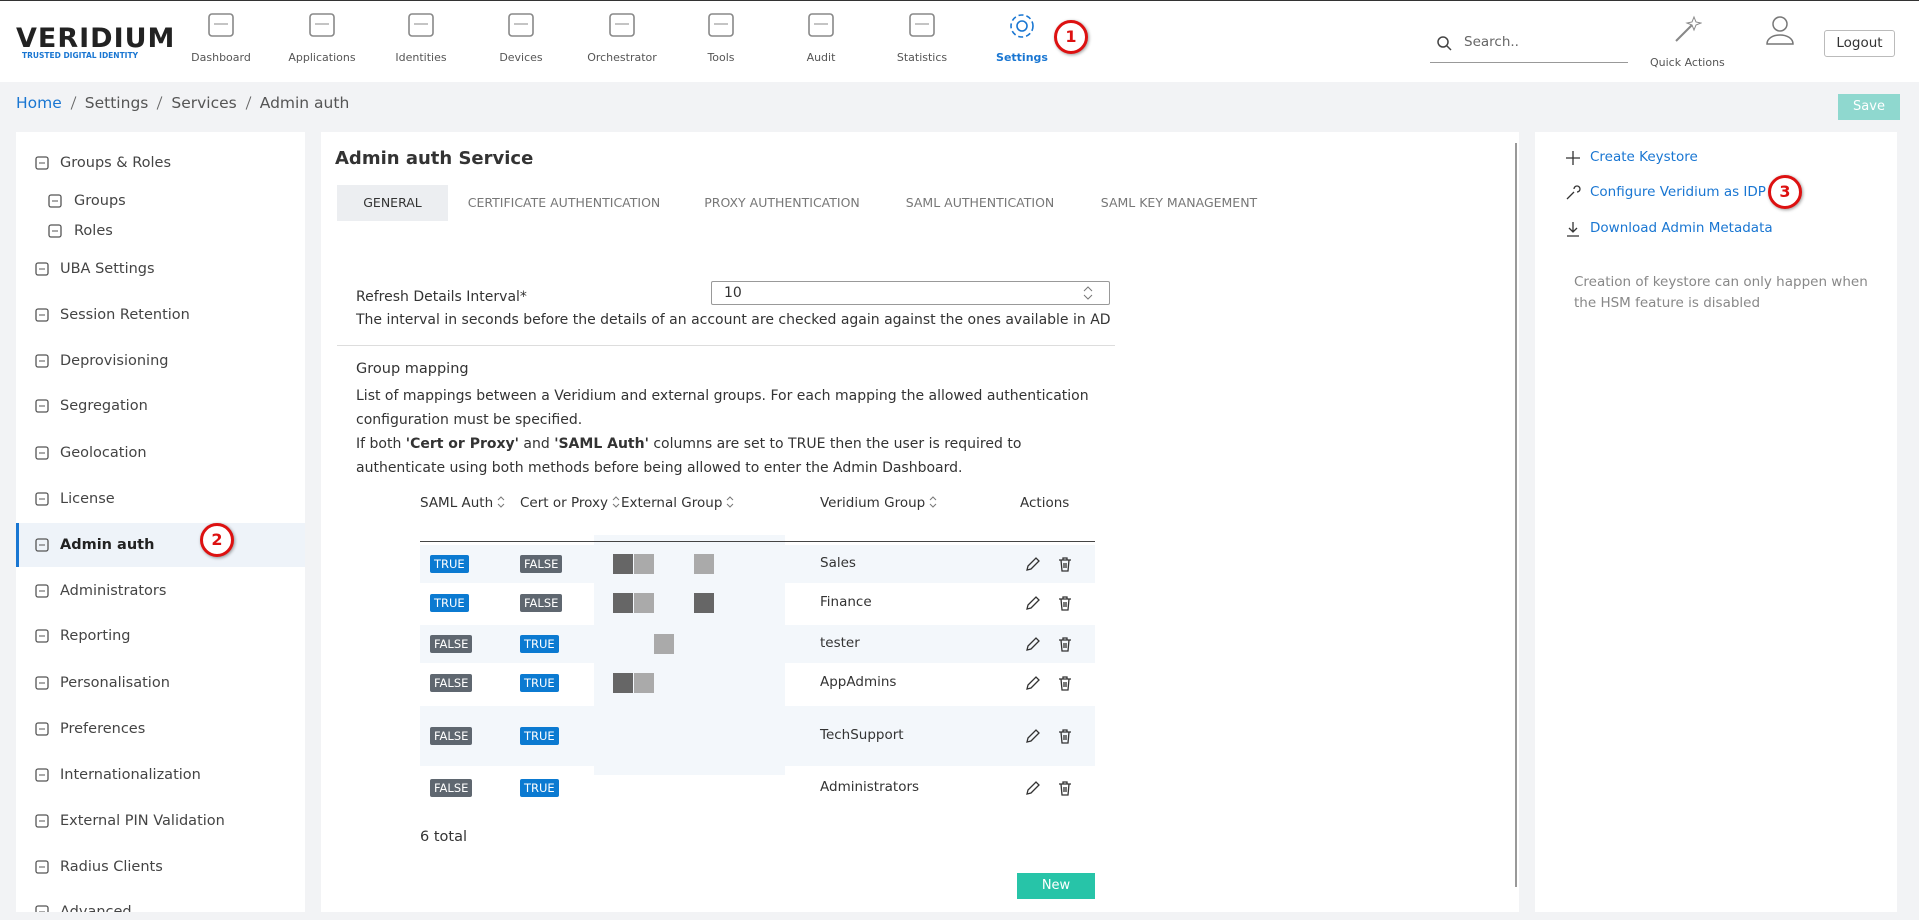 This screenshot has width=1919, height=920. What do you see at coordinates (782, 202) in the screenshot?
I see `tab: PROXY AUTHENTICATION` at bounding box center [782, 202].